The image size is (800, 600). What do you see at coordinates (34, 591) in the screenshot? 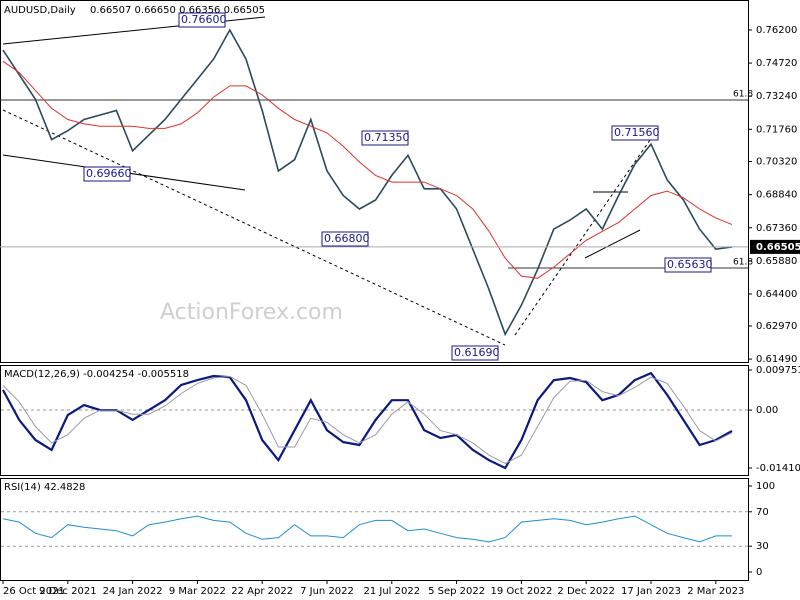
I see `x-tick-label: 26 Oct 2021` at bounding box center [34, 591].